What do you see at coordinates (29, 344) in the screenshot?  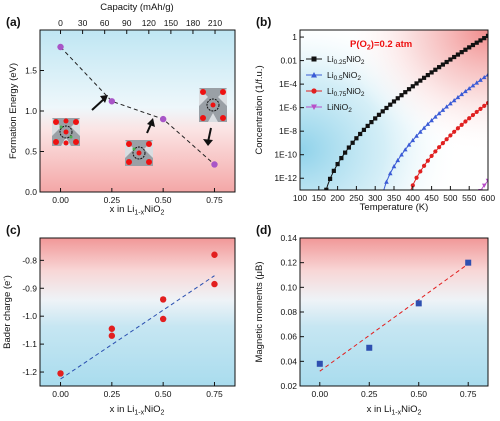 I see `panel-c-ytick-label-1: -1.1` at bounding box center [29, 344].